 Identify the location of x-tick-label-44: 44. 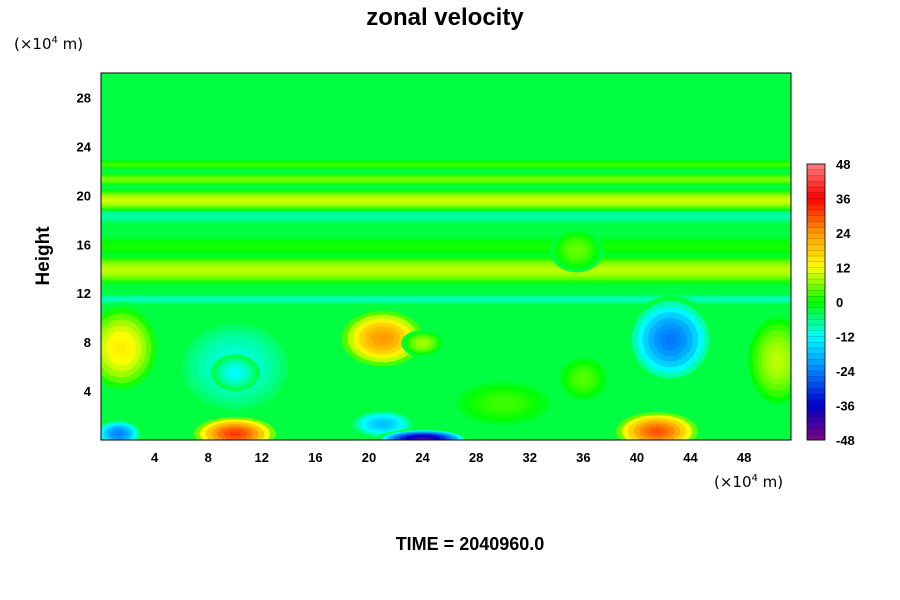
(690, 457).